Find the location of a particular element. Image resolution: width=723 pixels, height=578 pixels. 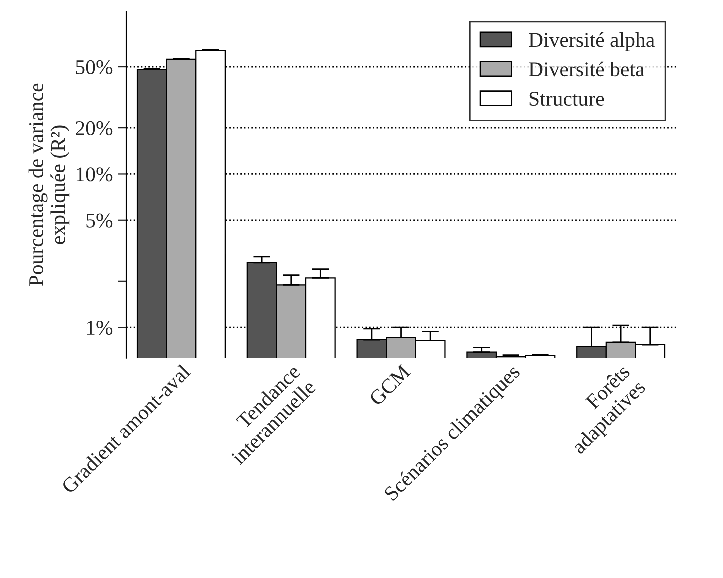

y-tick-label: 50% is located at coordinates (94, 67).